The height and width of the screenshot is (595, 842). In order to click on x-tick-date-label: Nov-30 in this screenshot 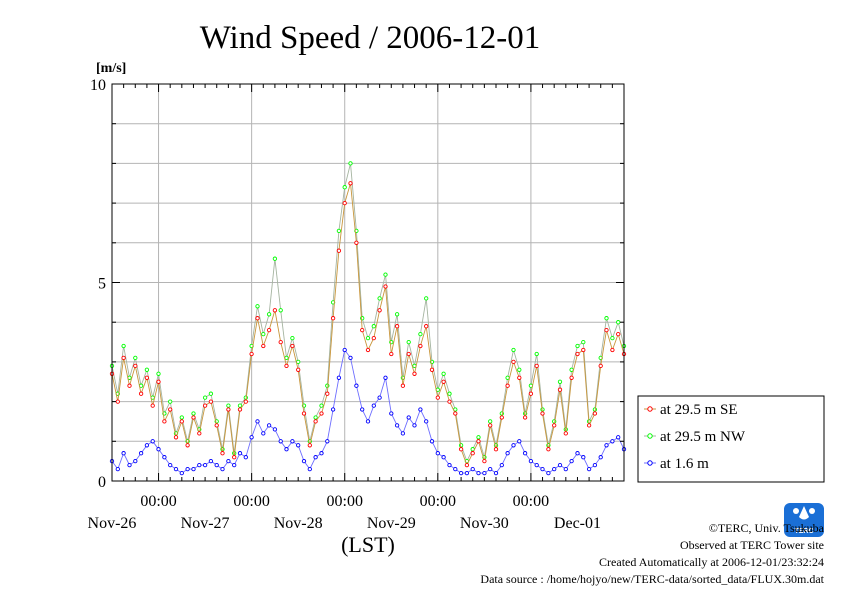, I will do `click(484, 523)`.